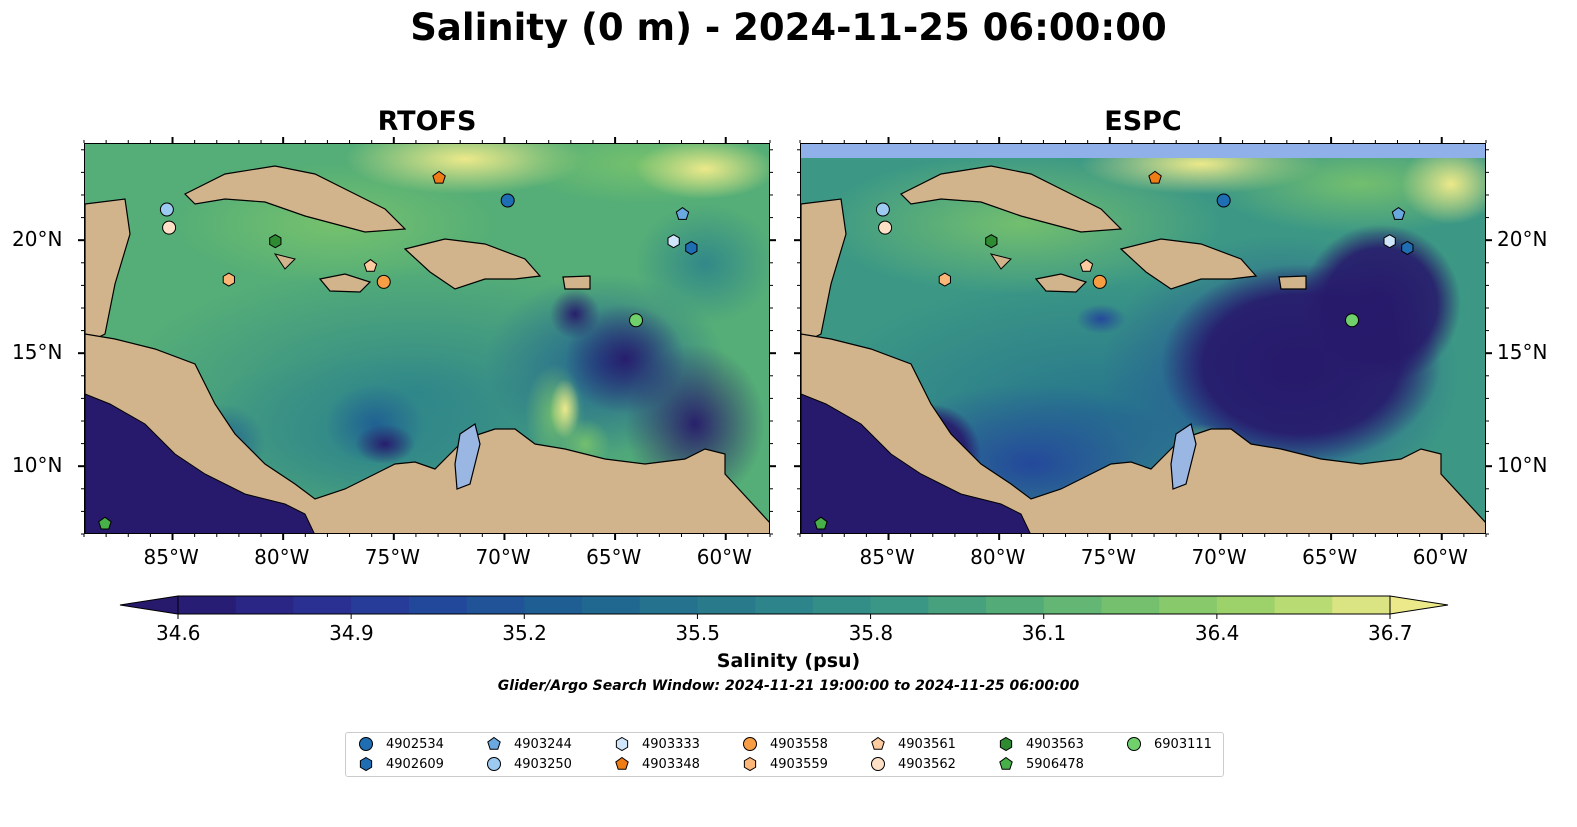  What do you see at coordinates (524, 633) in the screenshot?
I see `colorbar-tick-label: 35.2` at bounding box center [524, 633].